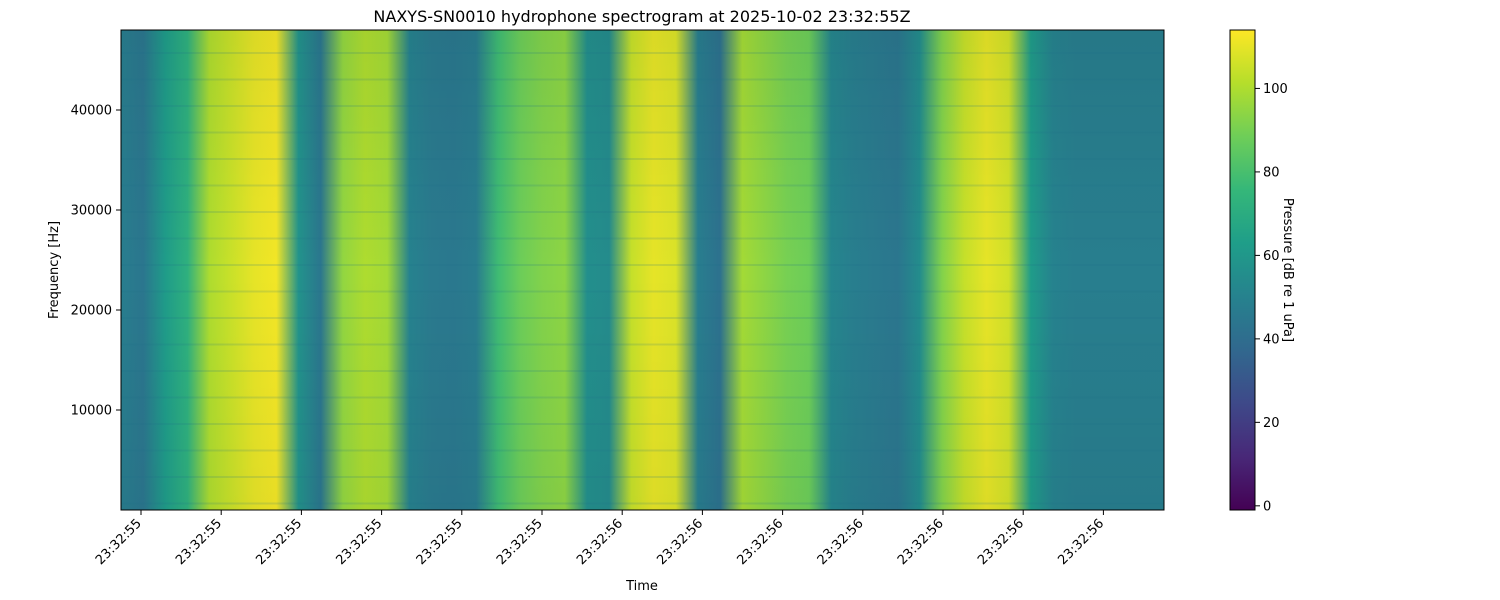 Image resolution: width=1500 pixels, height=600 pixels. Describe the element at coordinates (1271, 339) in the screenshot. I see `colorbar-tick-label: 40` at that location.